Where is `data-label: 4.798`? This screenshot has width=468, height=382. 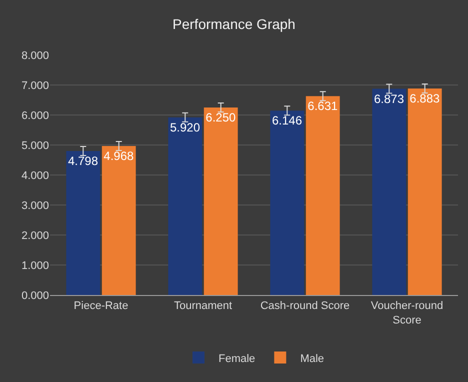 data-label: 4.798 is located at coordinates (83, 161).